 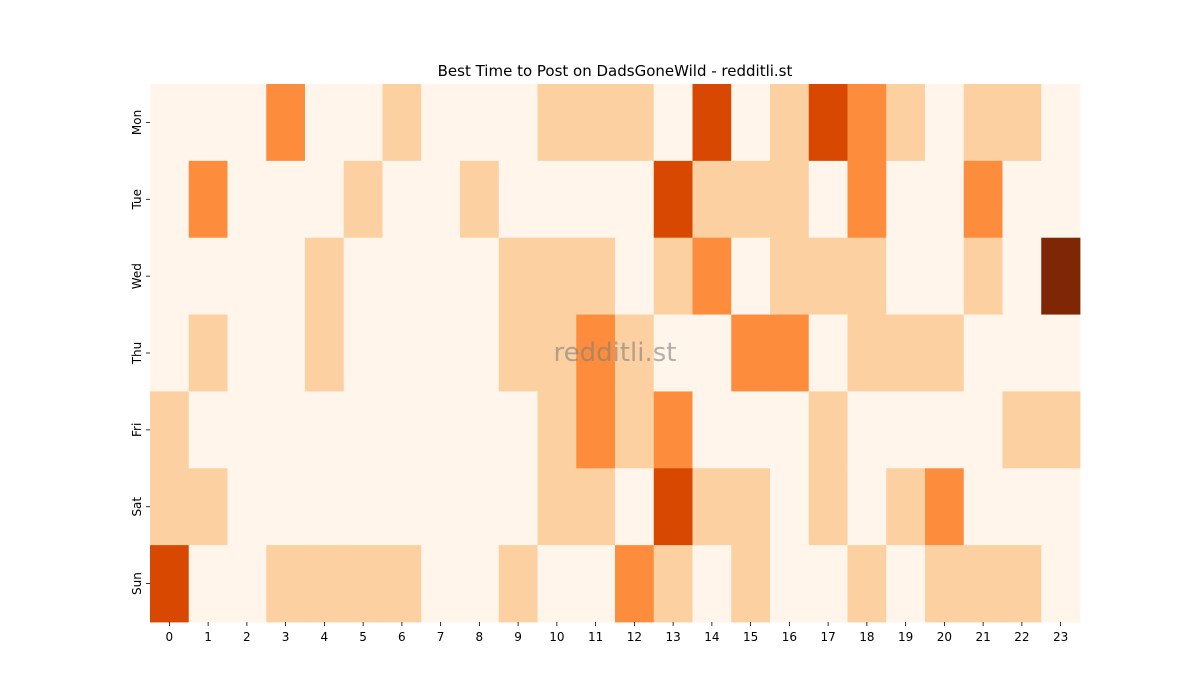 What do you see at coordinates (480, 637) in the screenshot?
I see `x-tick-label: 8` at bounding box center [480, 637].